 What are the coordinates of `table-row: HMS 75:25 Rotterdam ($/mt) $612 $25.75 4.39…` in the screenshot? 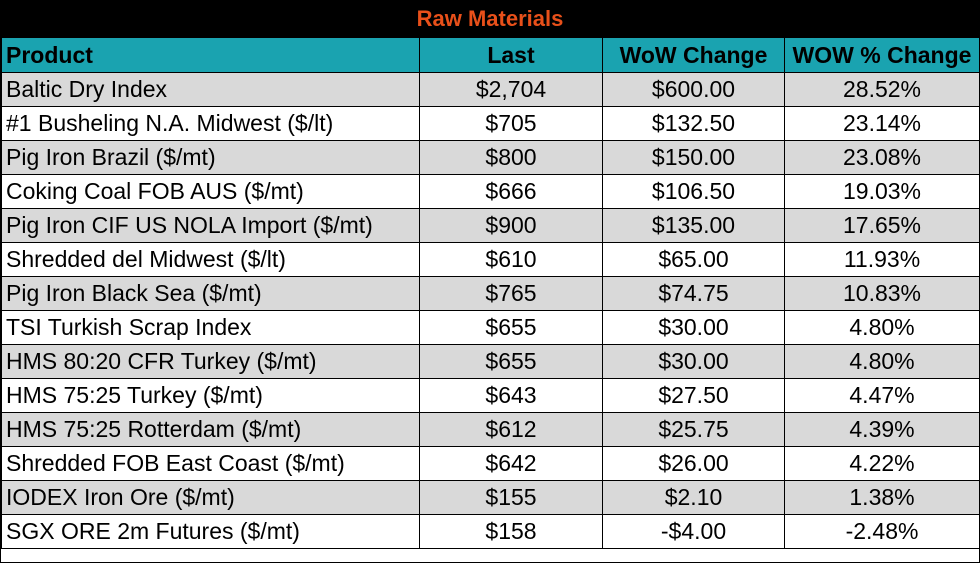 It's located at (490, 429).